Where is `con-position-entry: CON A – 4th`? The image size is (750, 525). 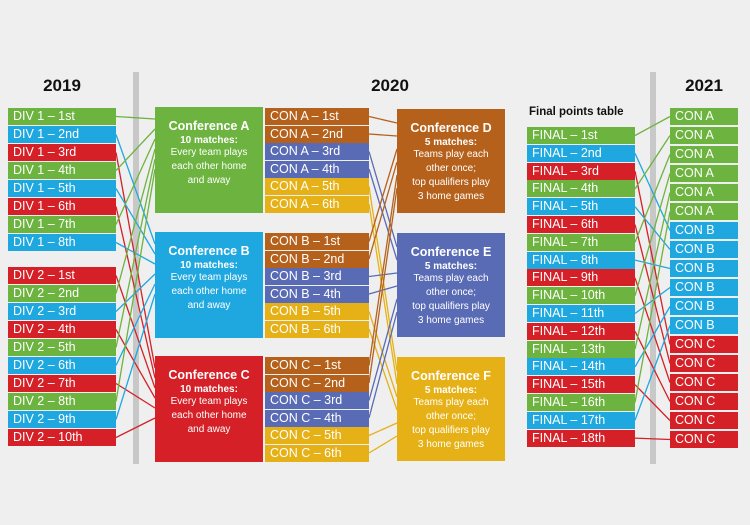 con-position-entry: CON A – 4th is located at coordinates (317, 169).